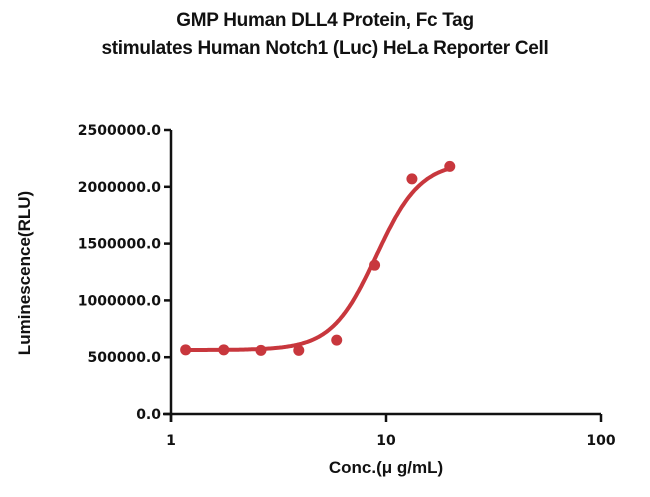  Describe the element at coordinates (325, 20) in the screenshot. I see `chart-title-line1: GMP Human DLL4 Protein, Fc Tag` at that location.